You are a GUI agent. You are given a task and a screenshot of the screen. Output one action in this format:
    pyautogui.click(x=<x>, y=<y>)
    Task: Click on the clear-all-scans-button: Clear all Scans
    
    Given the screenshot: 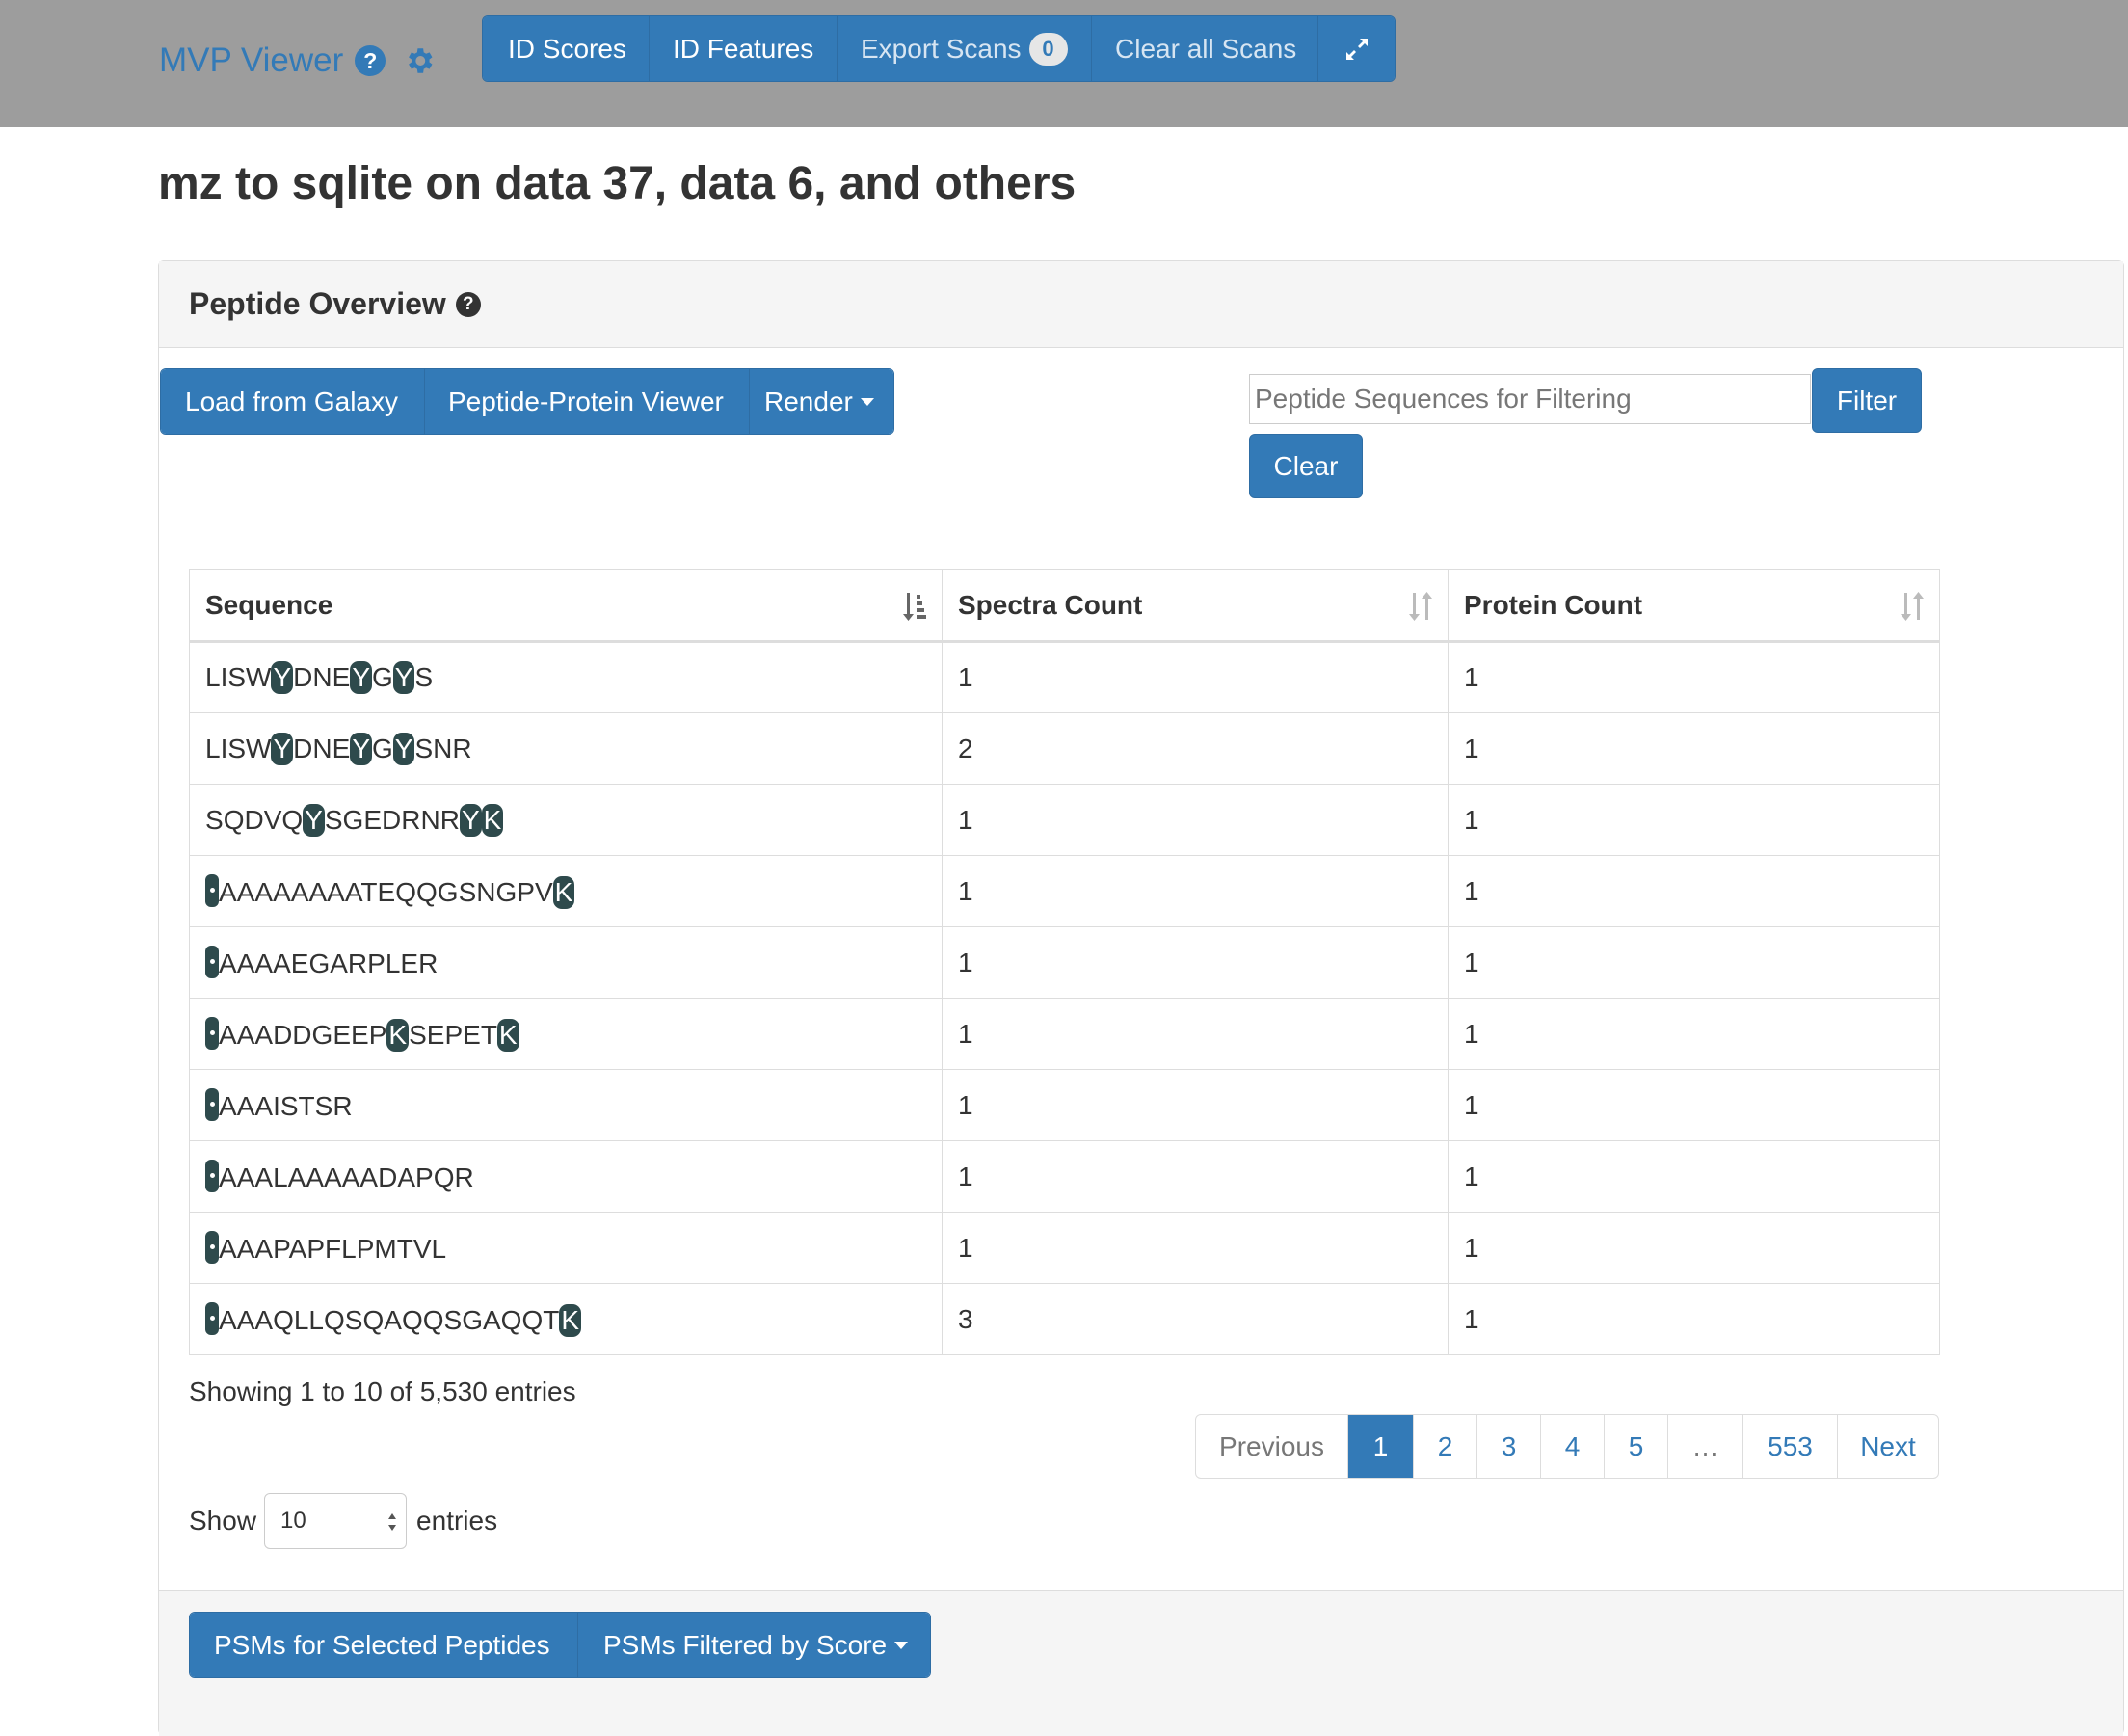 What is the action you would take?
    pyautogui.click(x=1205, y=48)
    